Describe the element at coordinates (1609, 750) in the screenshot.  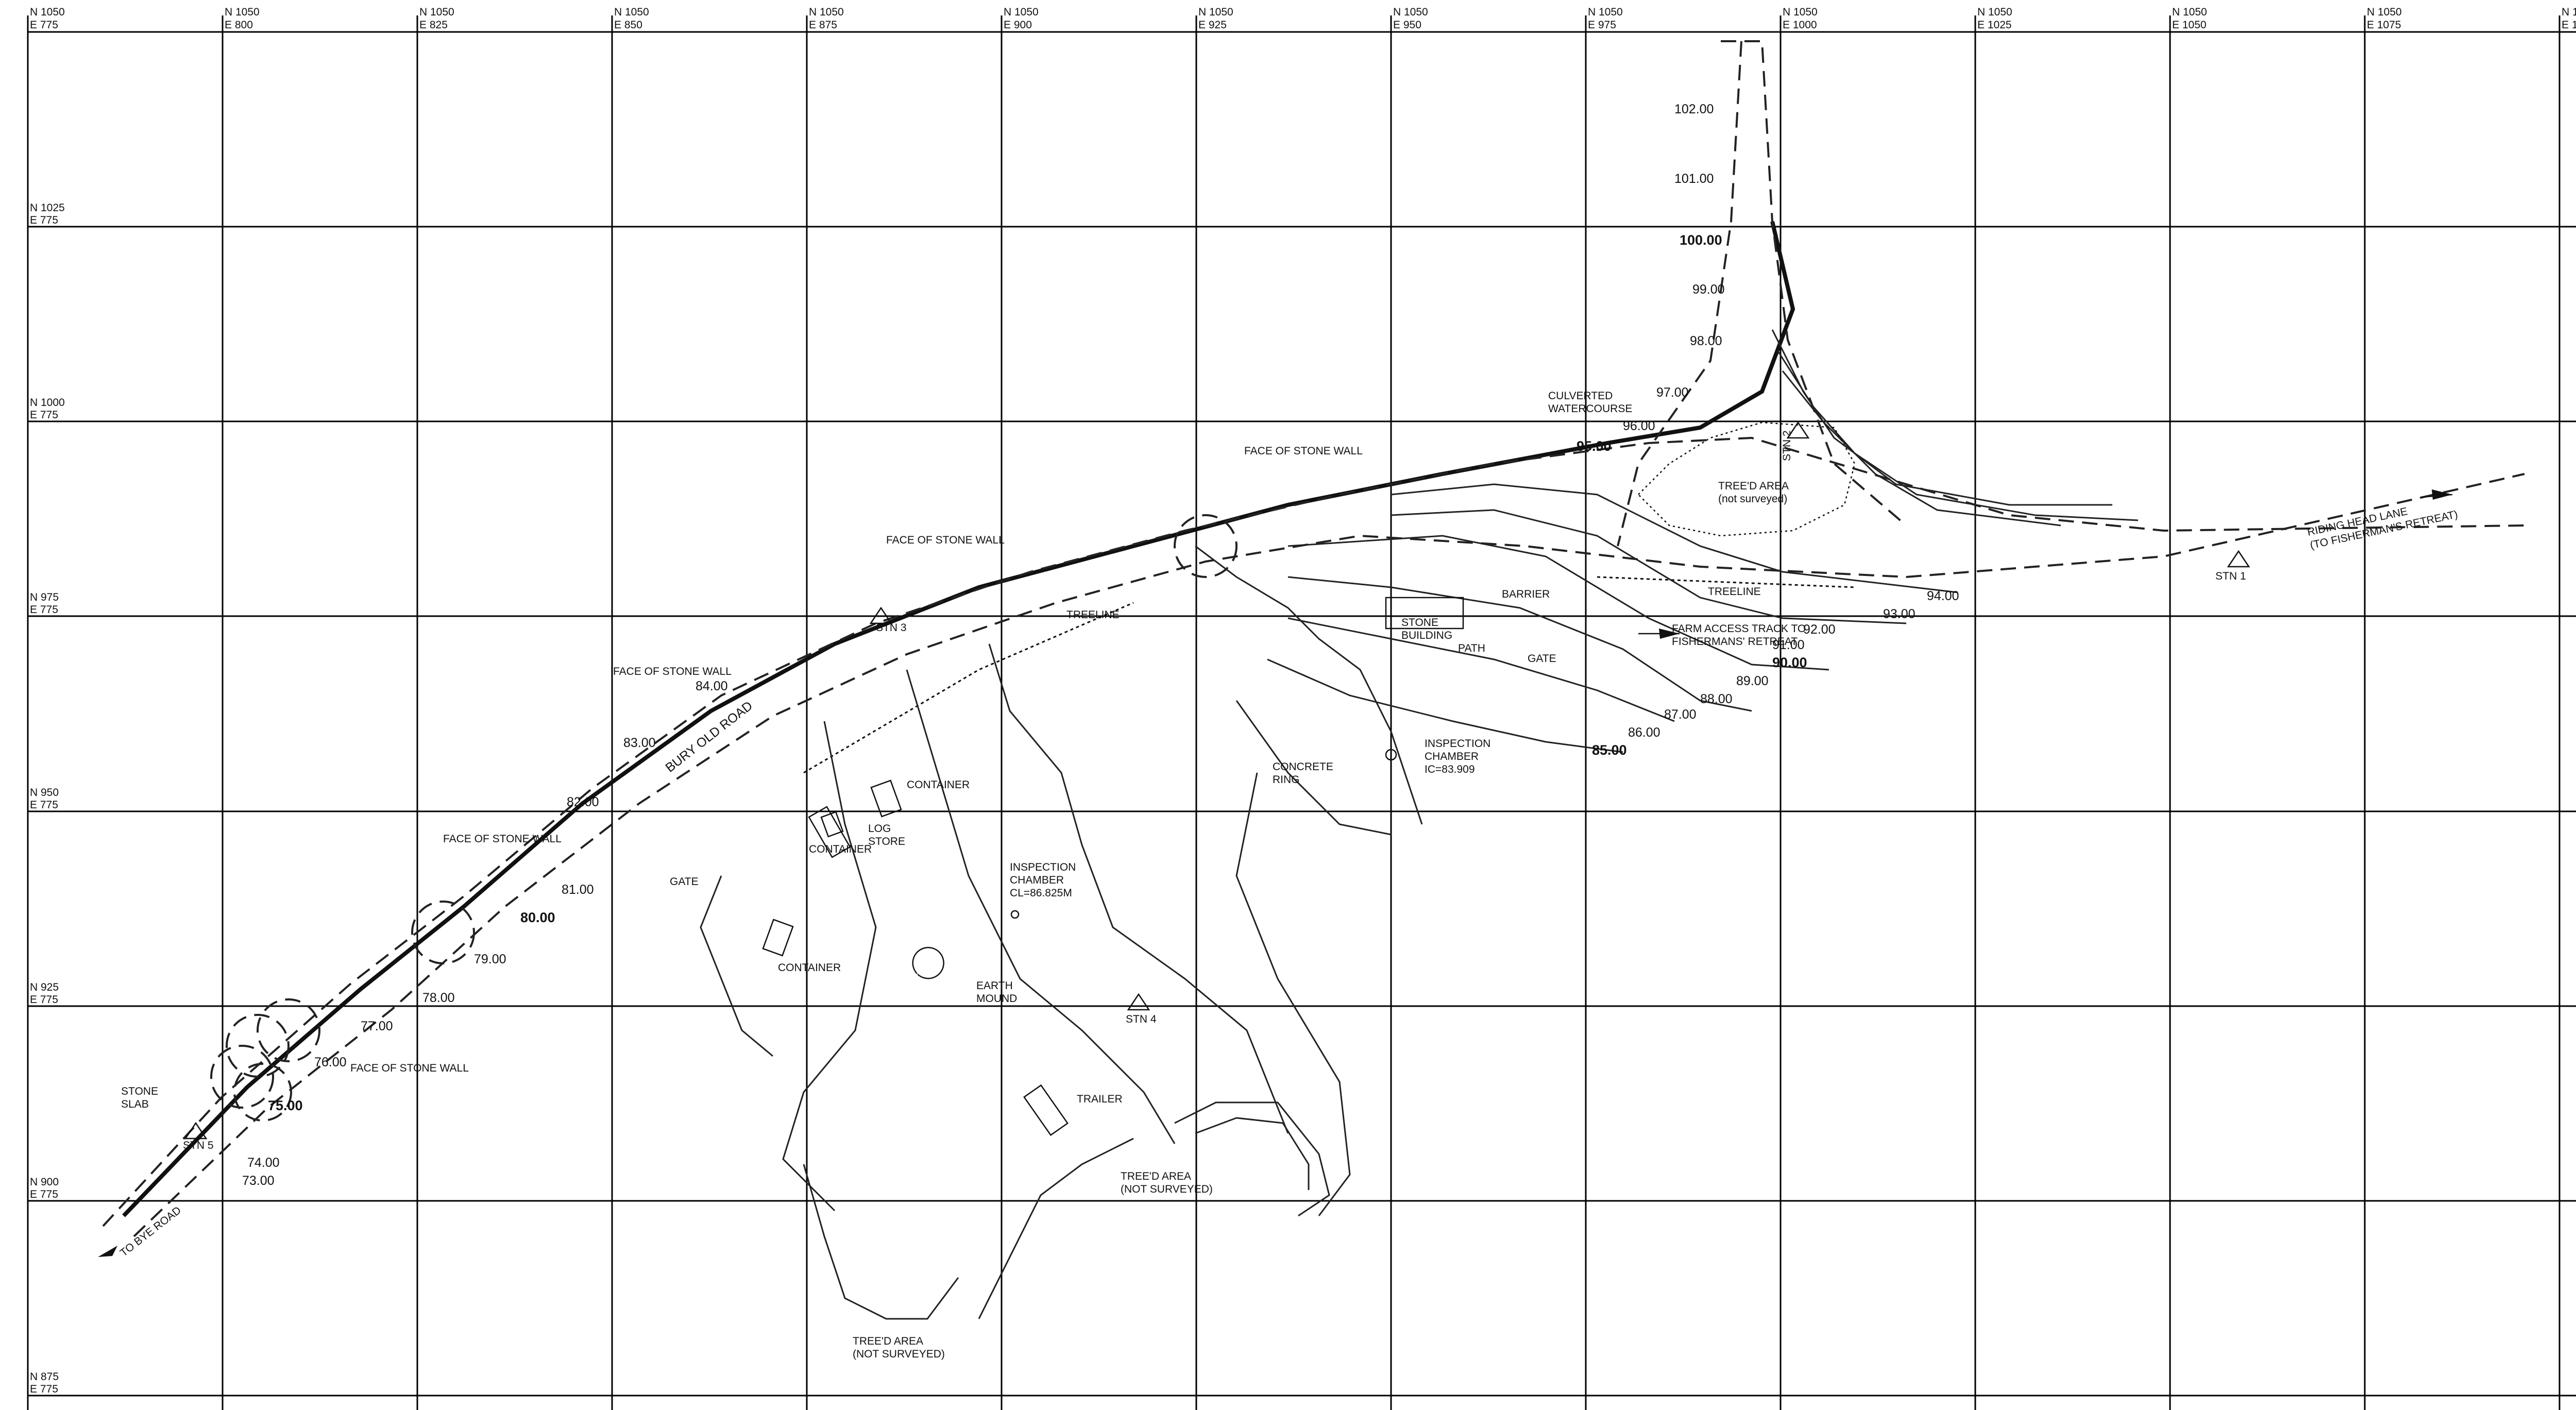
I see `contour-label: 85.00` at that location.